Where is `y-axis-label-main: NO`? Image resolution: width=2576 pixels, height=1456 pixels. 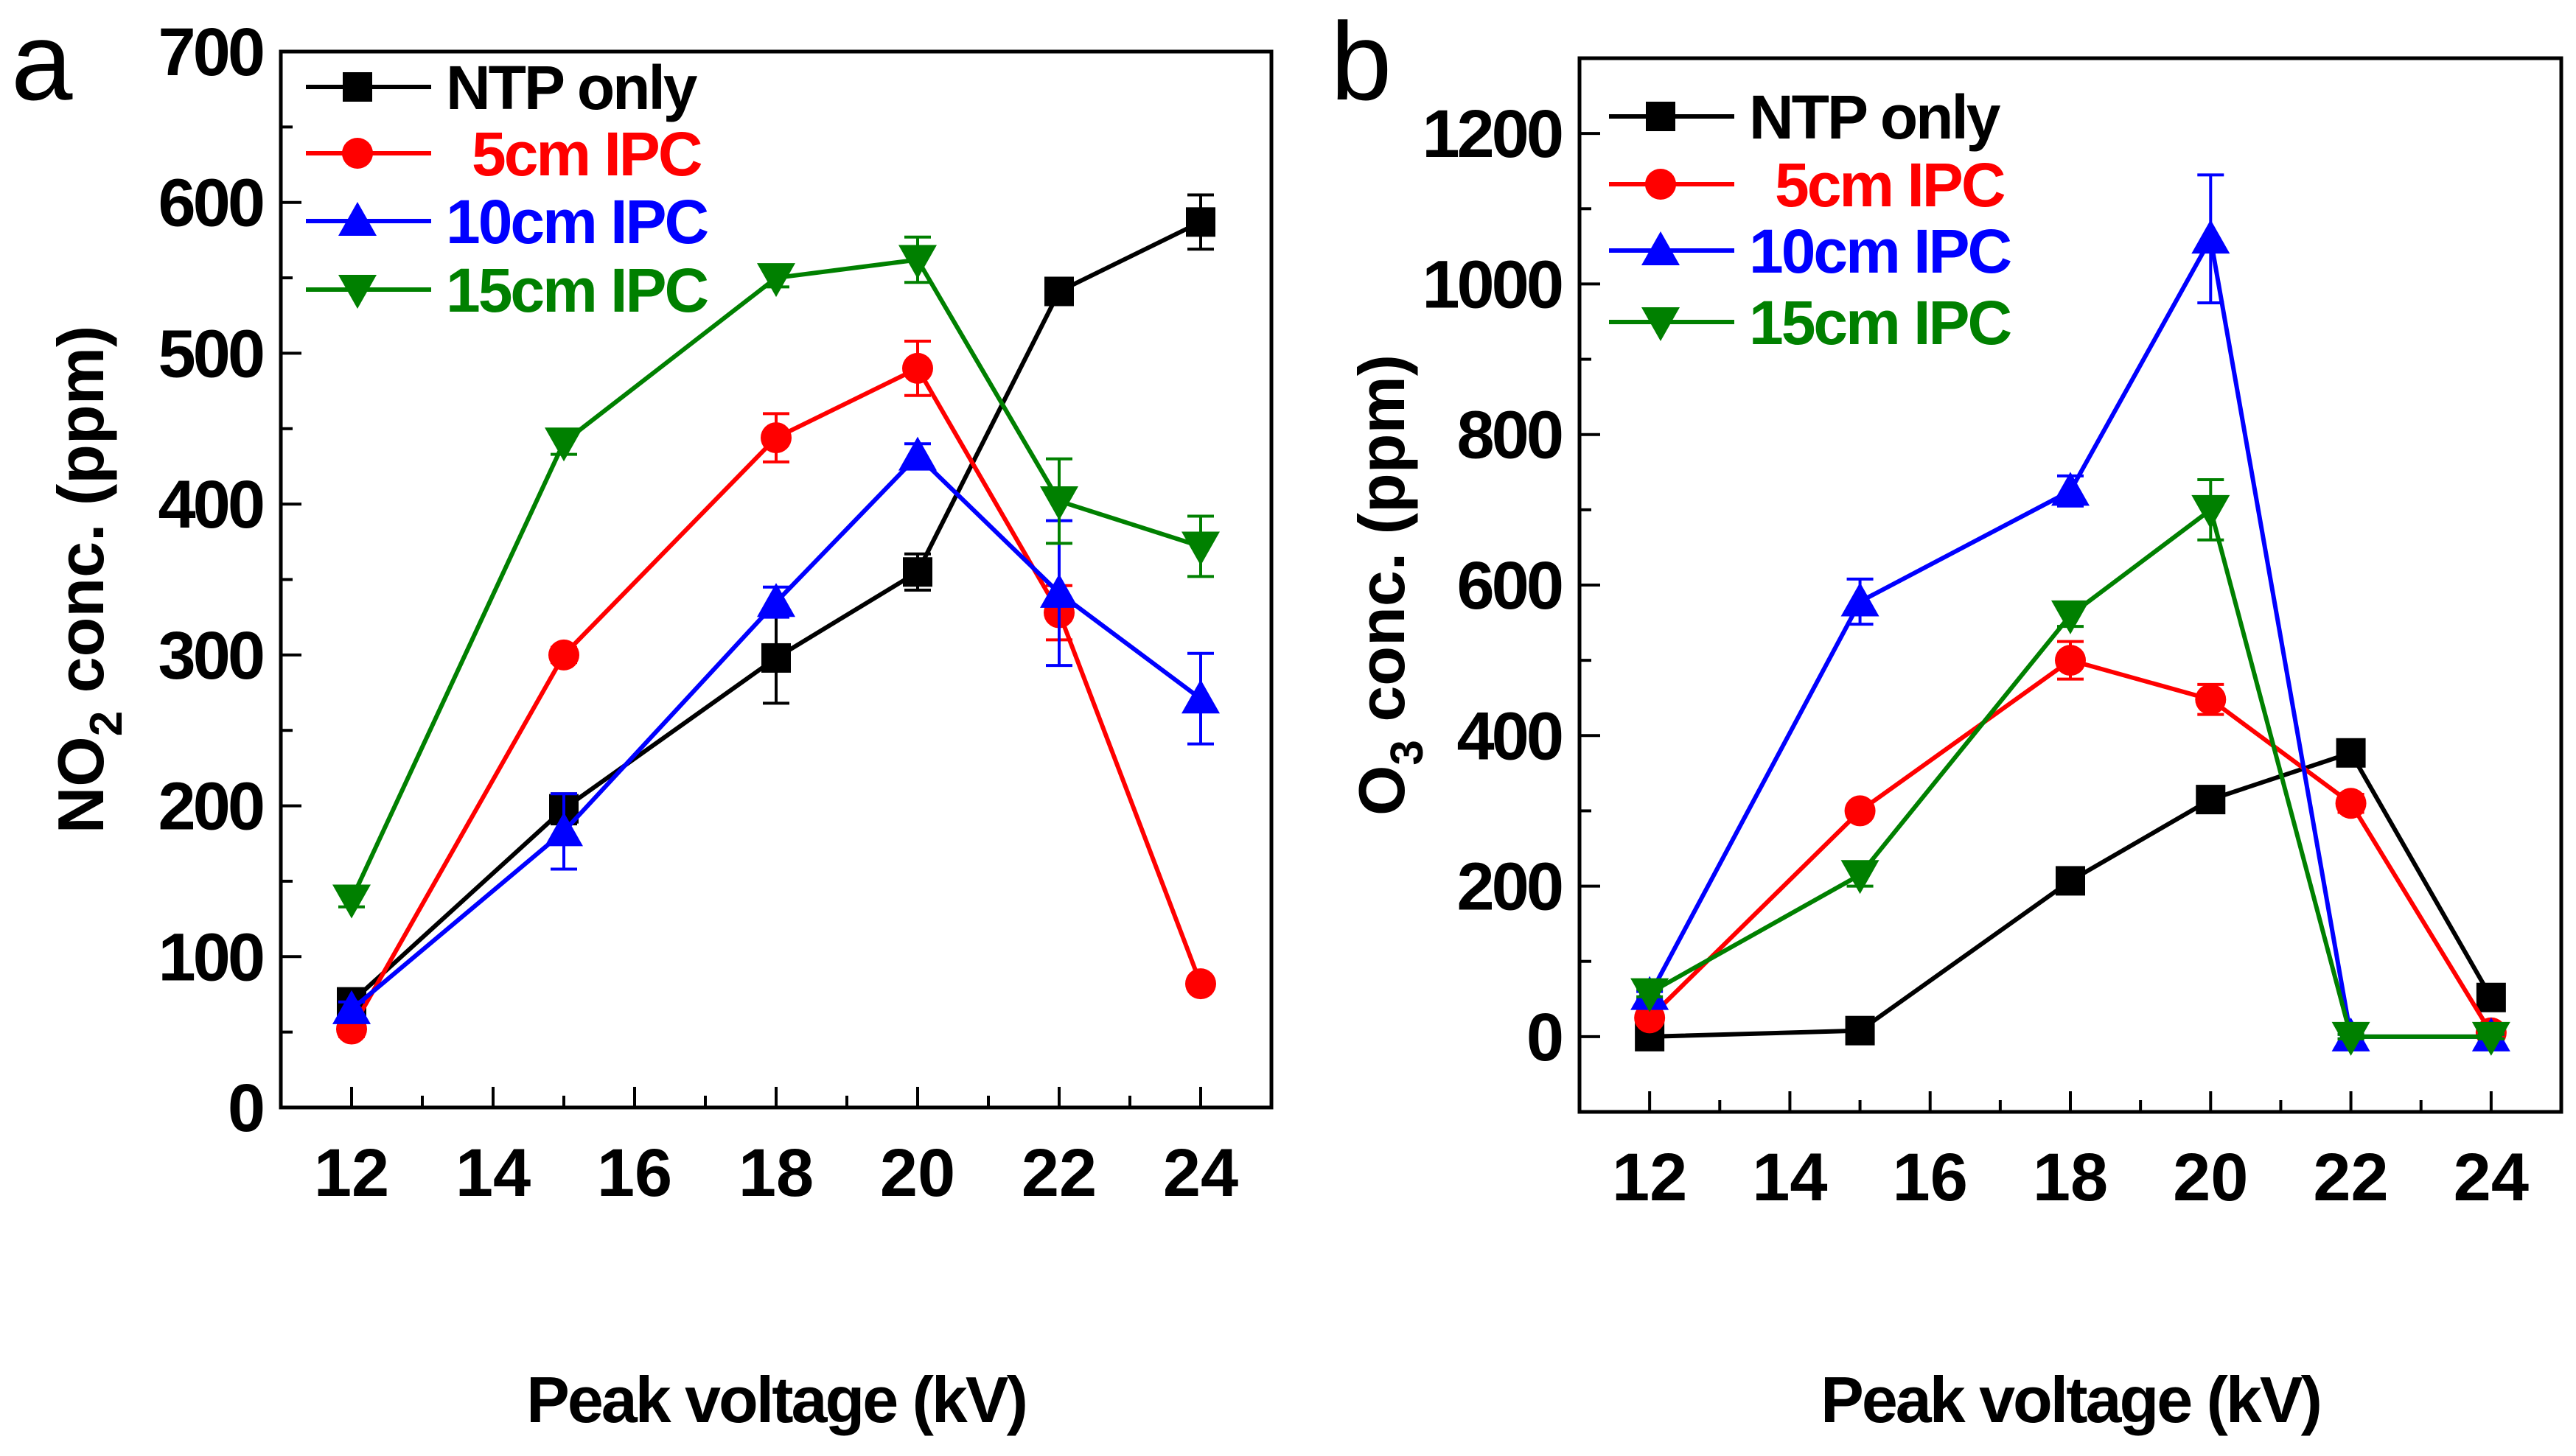
y-axis-label-main: NO is located at coordinates (80, 784).